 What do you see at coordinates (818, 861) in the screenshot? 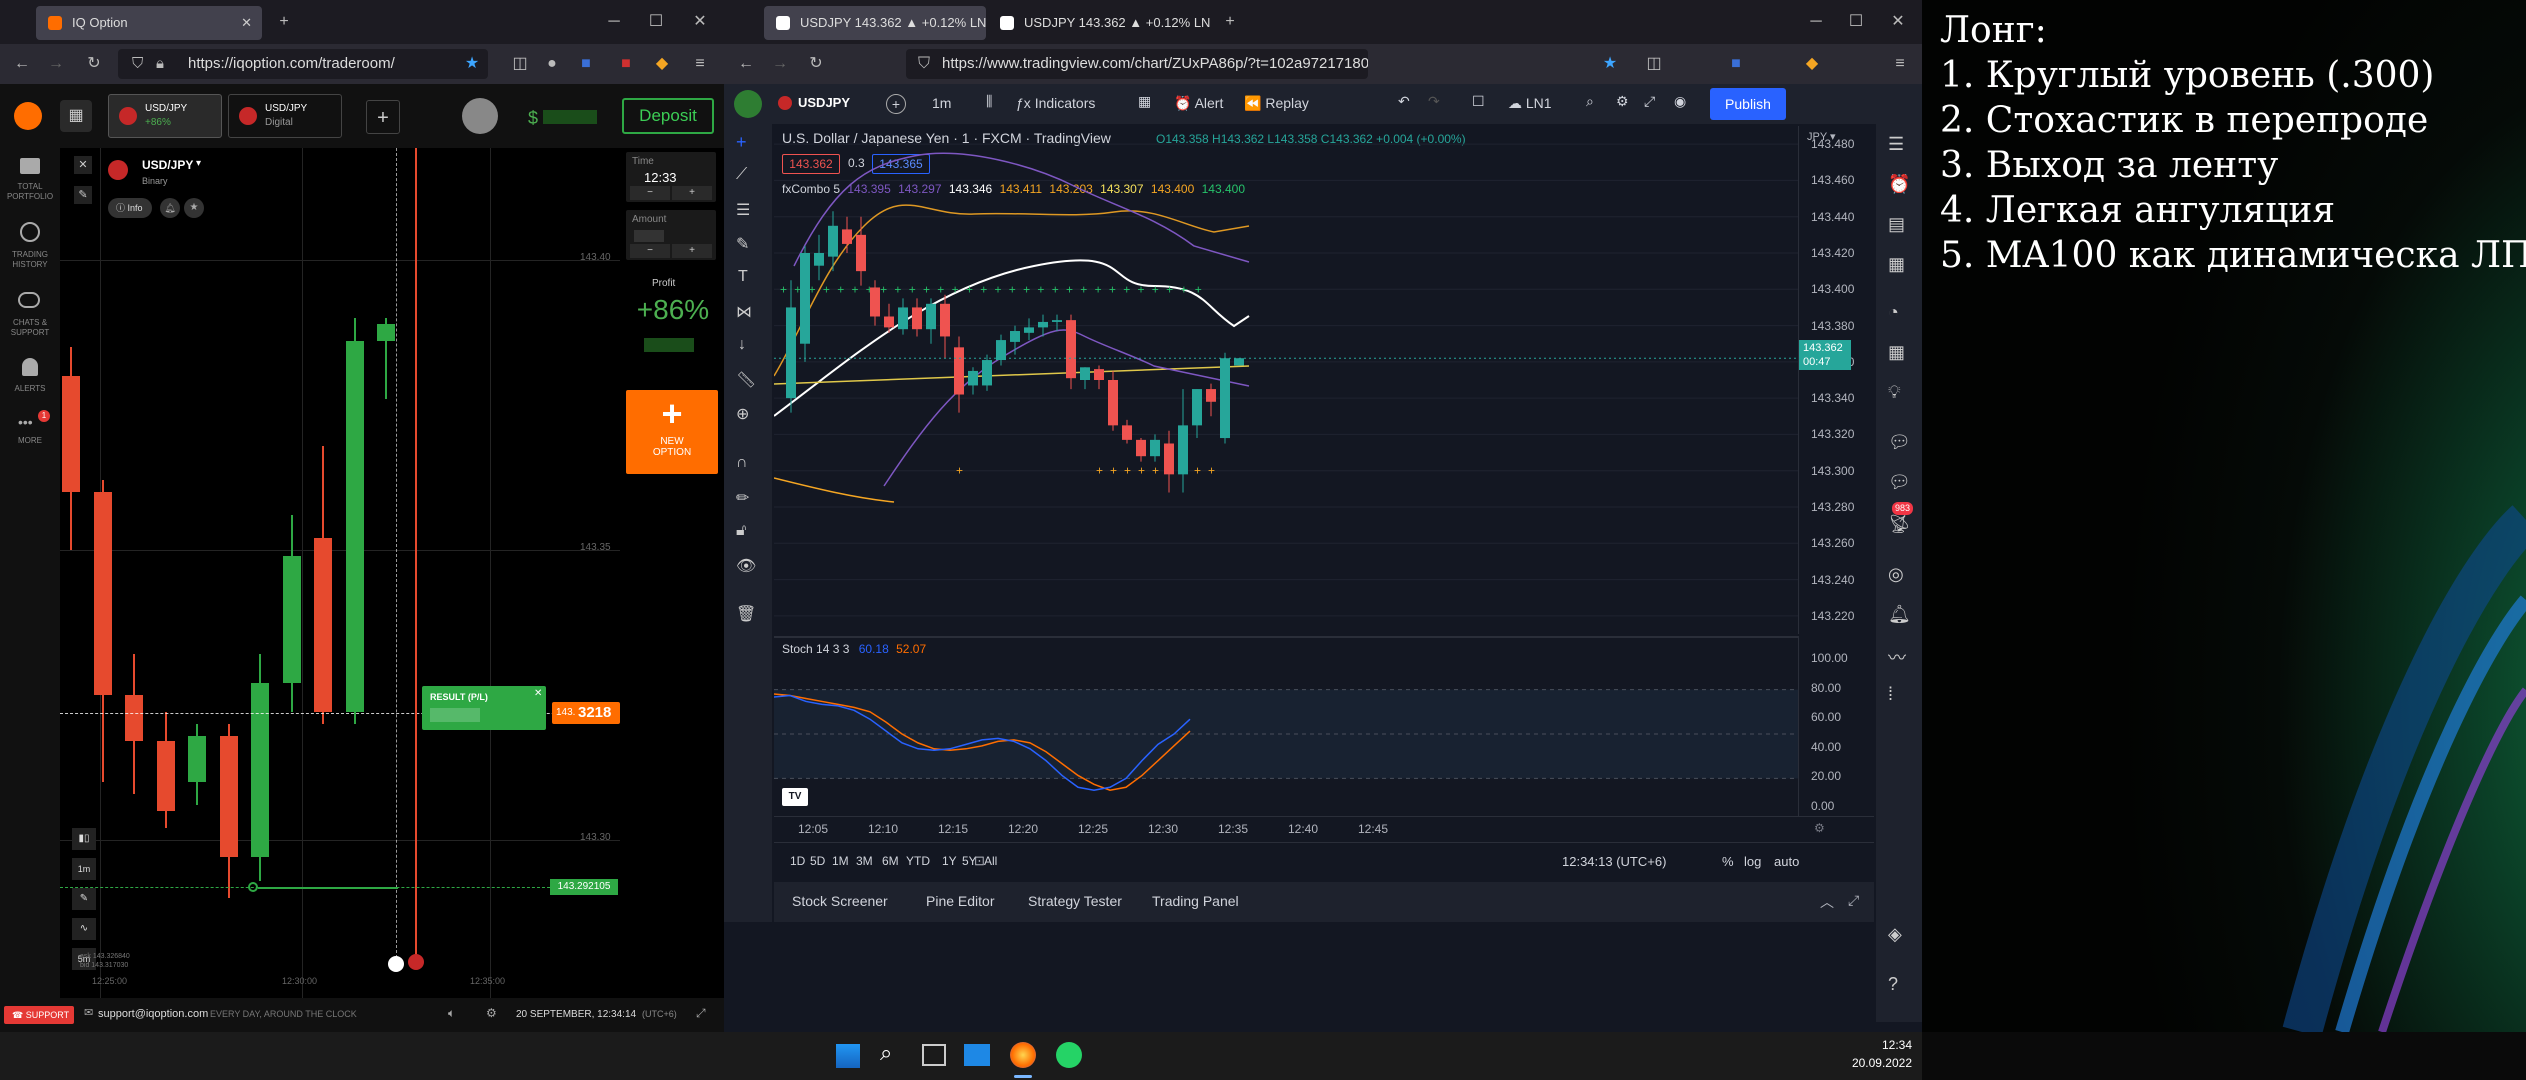
I see `range-button: 5D` at bounding box center [818, 861].